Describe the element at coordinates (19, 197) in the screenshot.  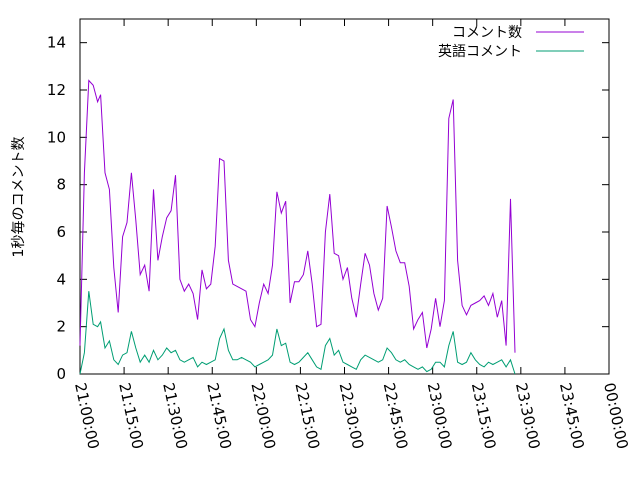
I see `y-axis-title: 1秒毎のコメント数` at that location.